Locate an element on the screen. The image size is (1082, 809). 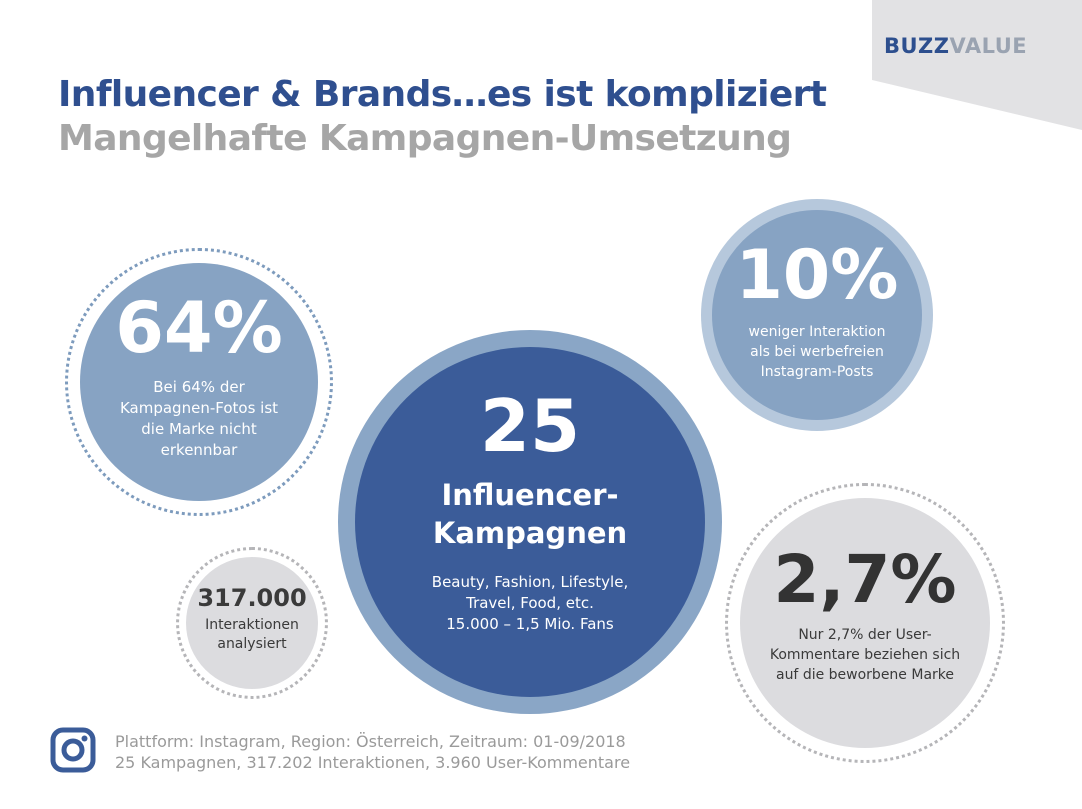
analyzed-circle: 317.000 Interaktionen analysiert is located at coordinates (252, 623).